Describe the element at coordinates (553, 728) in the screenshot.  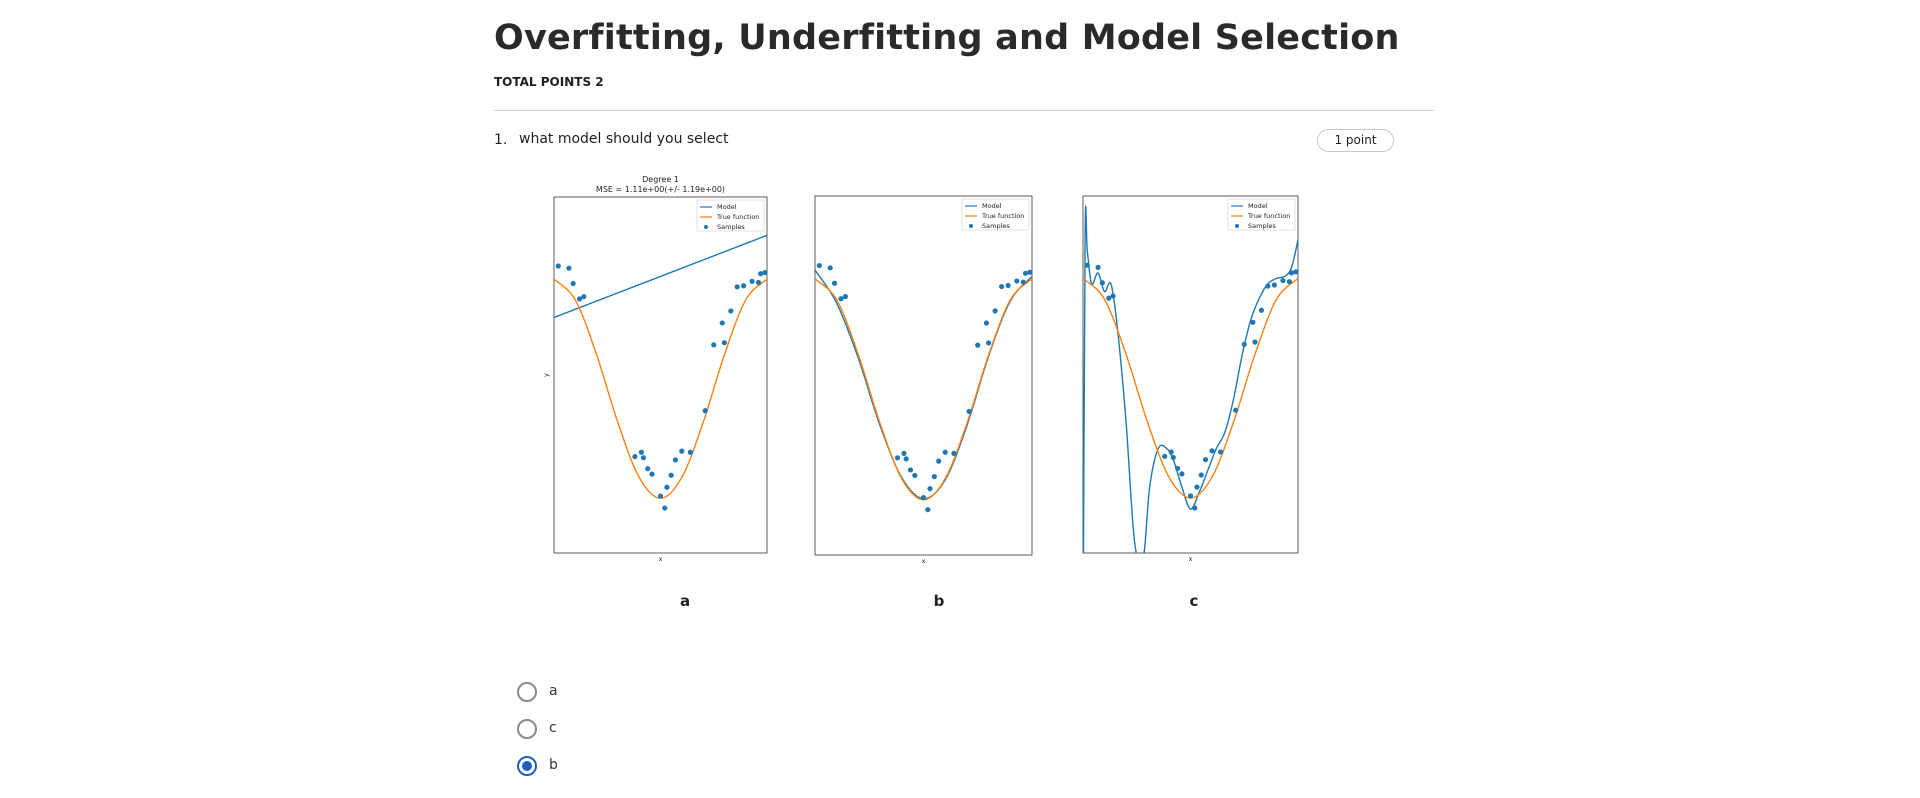
I see `option-label: c` at that location.